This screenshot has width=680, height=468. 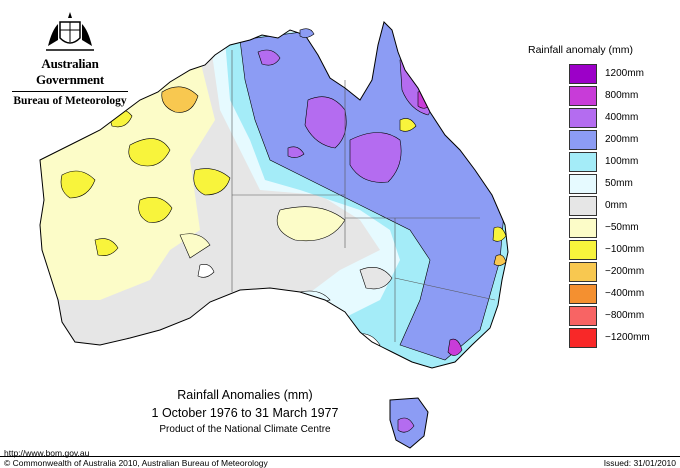 What do you see at coordinates (627, 337) in the screenshot?
I see `legend-label: −1200mm` at bounding box center [627, 337].